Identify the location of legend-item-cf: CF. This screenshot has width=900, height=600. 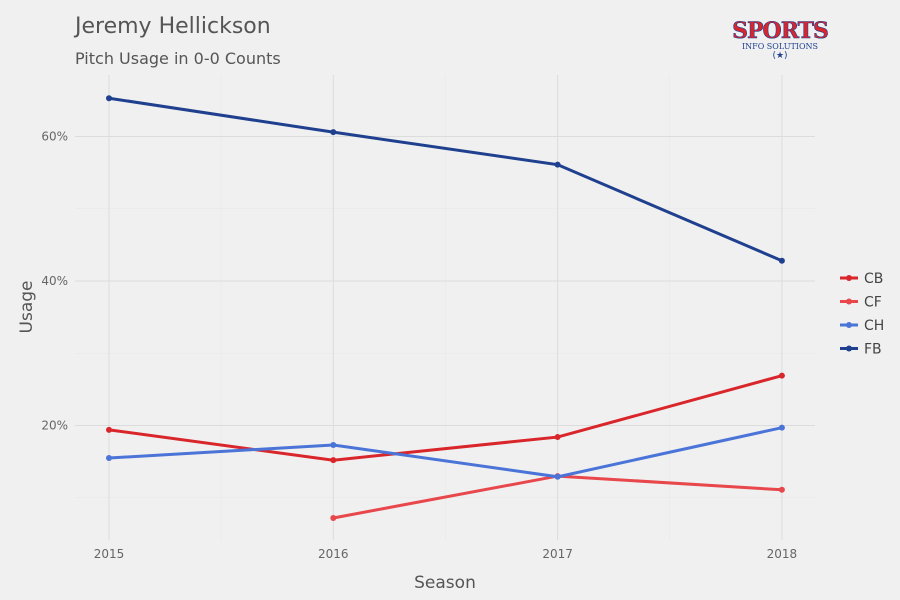
(861, 303).